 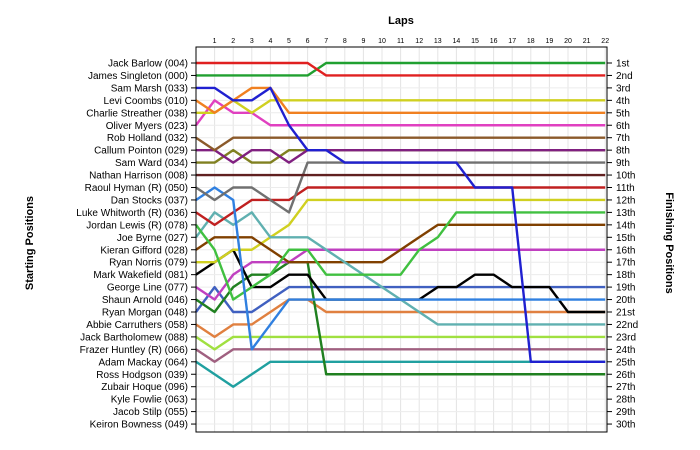 What do you see at coordinates (550, 41) in the screenshot?
I see `lap-tick-label: 19` at bounding box center [550, 41].